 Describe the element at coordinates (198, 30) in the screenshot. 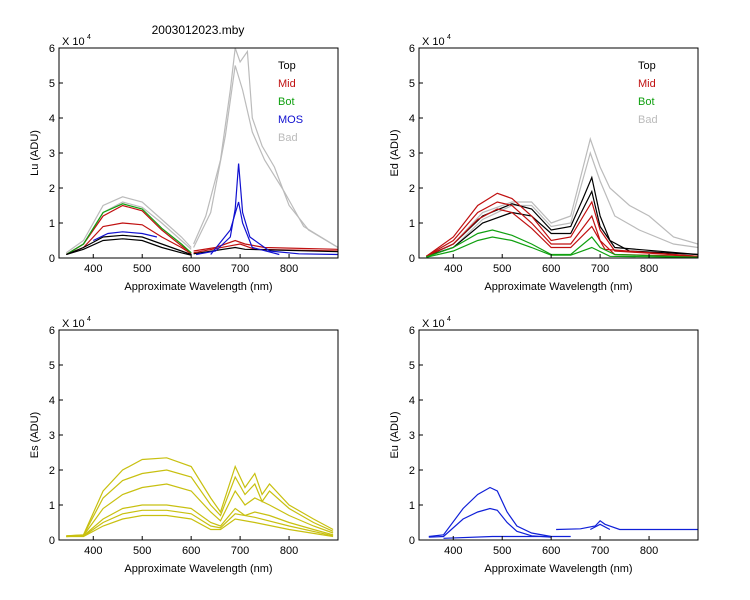

I see `figure-title: 2003012023.mby` at that location.